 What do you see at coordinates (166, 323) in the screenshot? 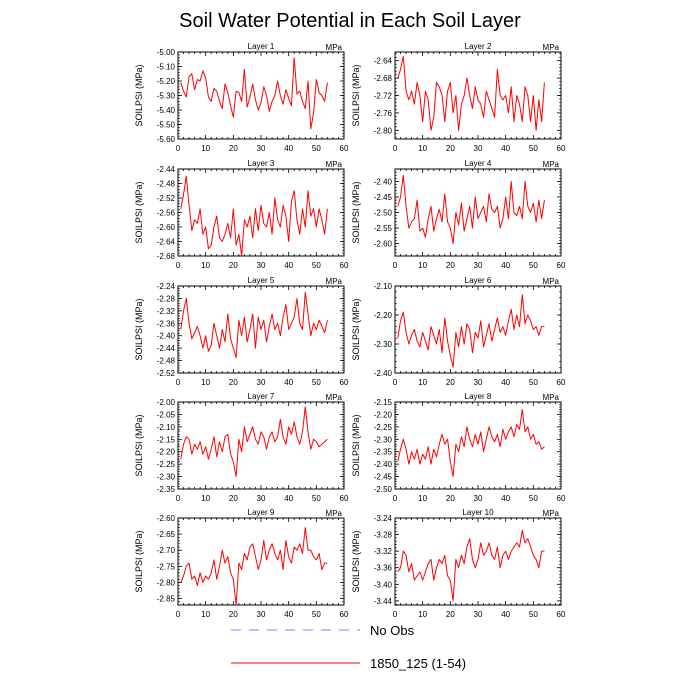
I see `y-tick-label: -2.36` at bounding box center [166, 323].